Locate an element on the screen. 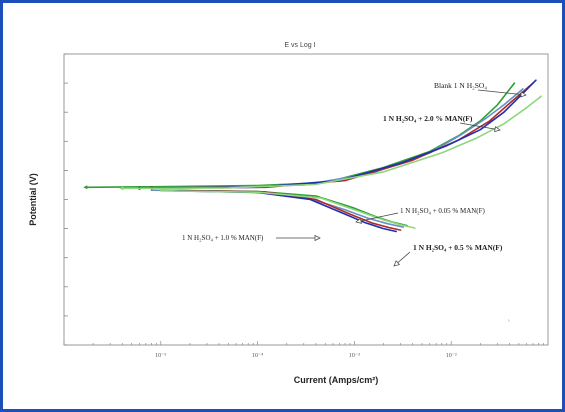 The width and height of the screenshot is (565, 412). x-tick-label: 10⁻⁵ is located at coordinates (160, 356).